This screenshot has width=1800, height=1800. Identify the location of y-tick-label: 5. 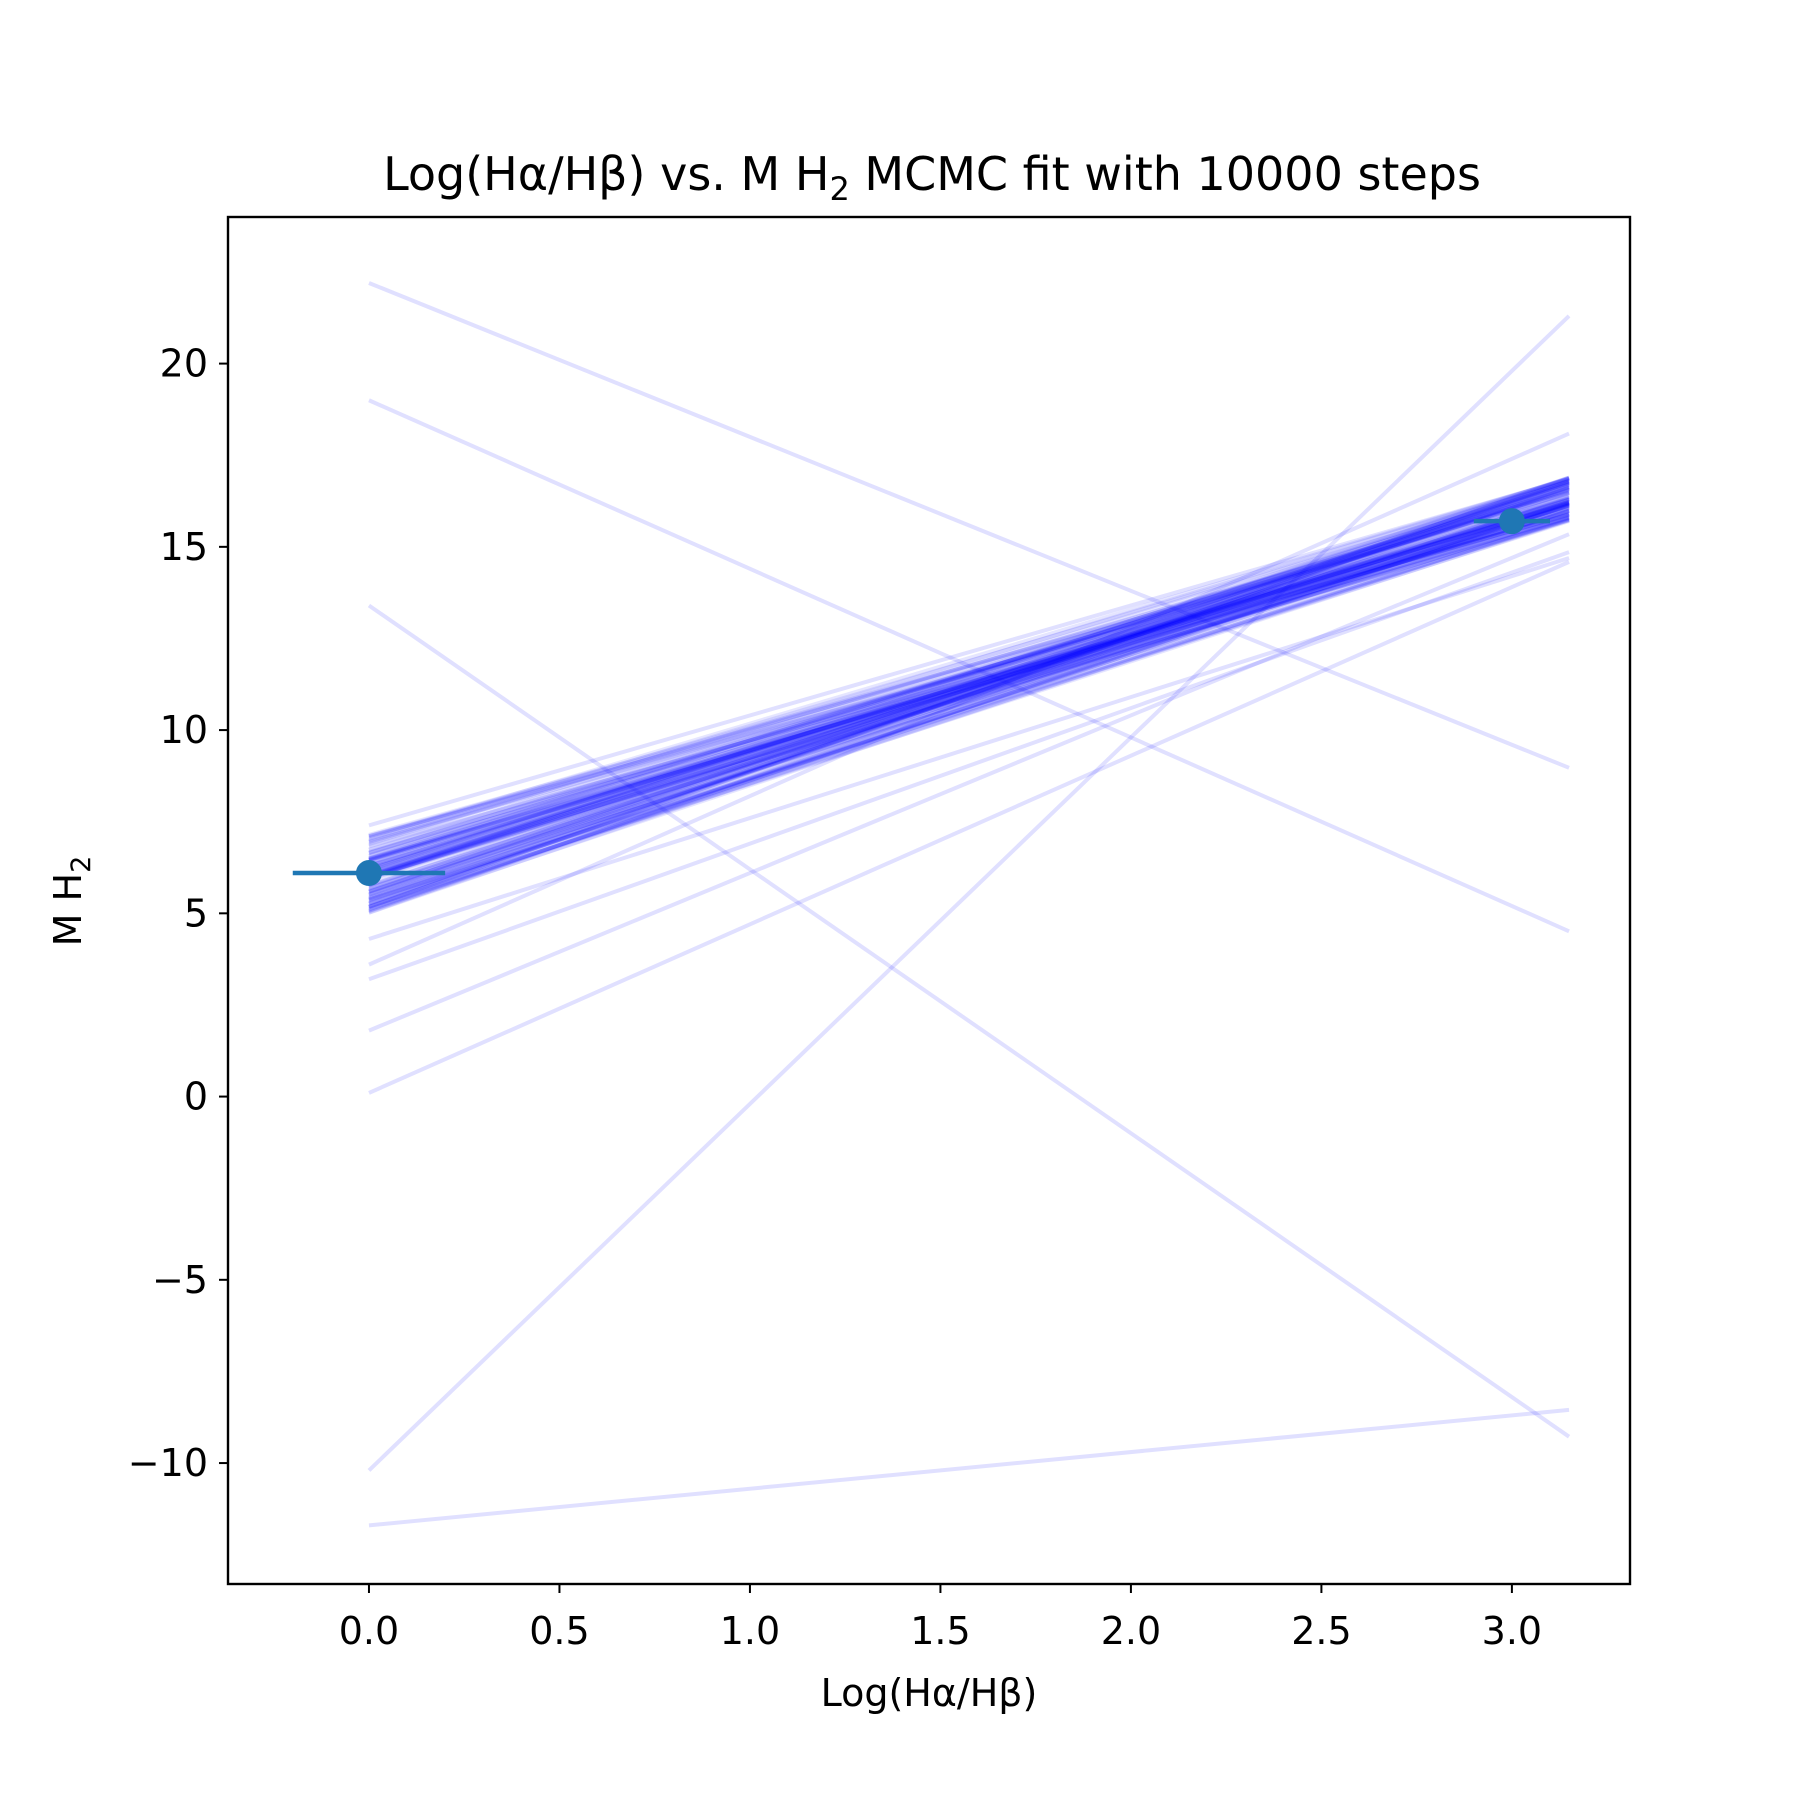
(196, 913).